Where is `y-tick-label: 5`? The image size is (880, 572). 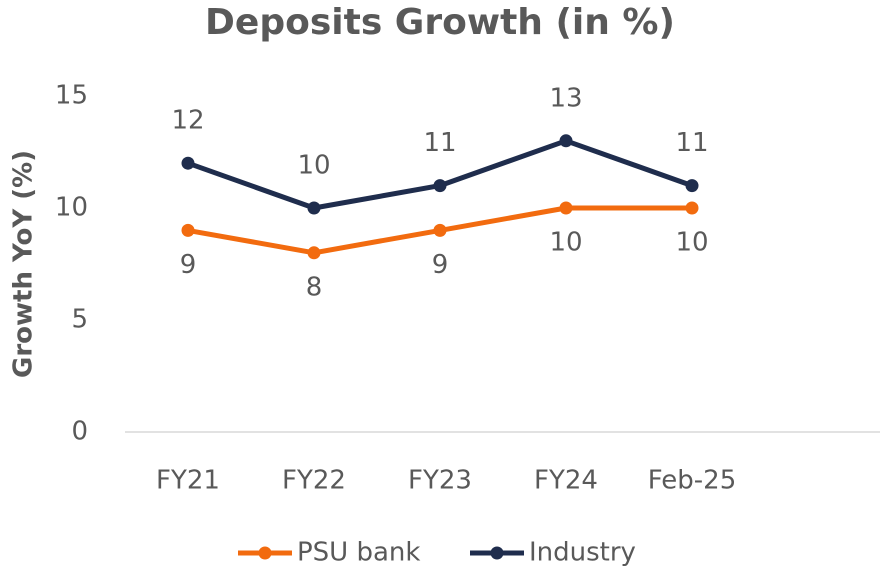
y-tick-label: 5 is located at coordinates (79, 320).